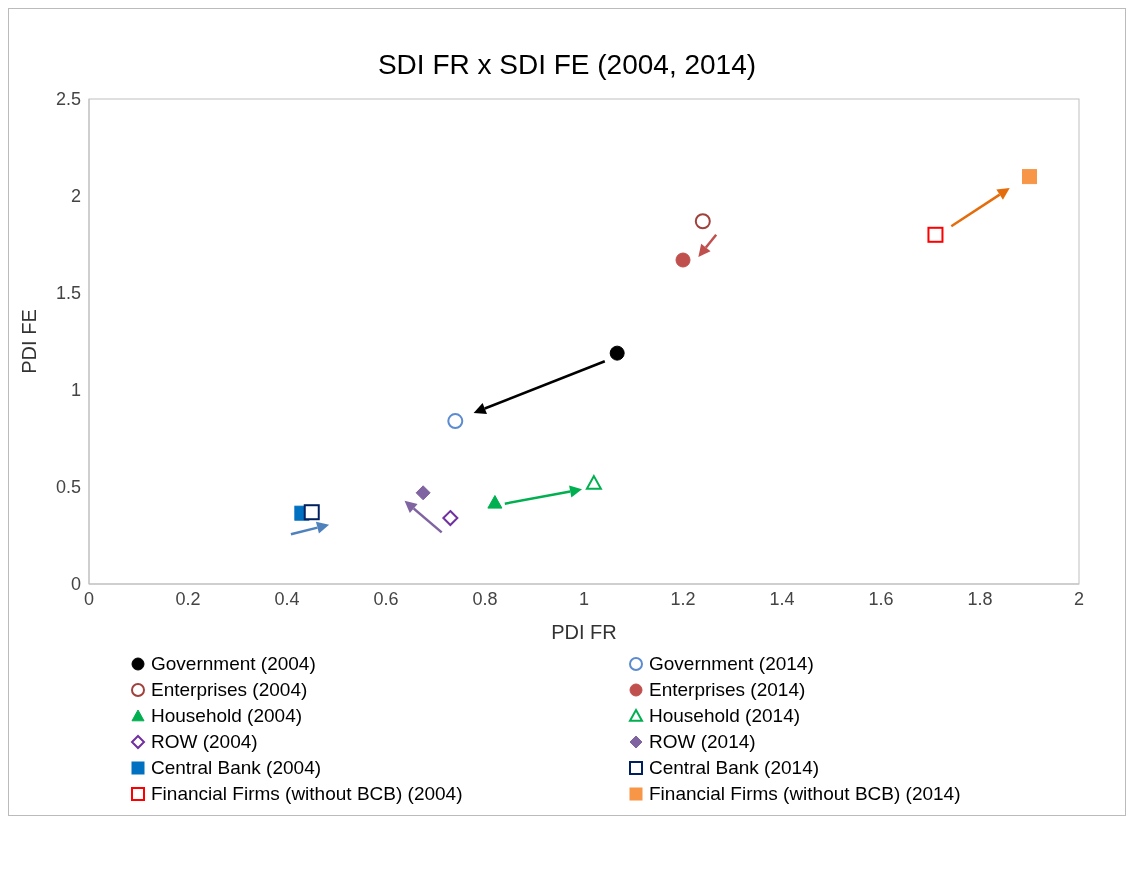 The width and height of the screenshot is (1132, 891). What do you see at coordinates (734, 768) in the screenshot?
I see `legend-label: Central Bank (2014)` at bounding box center [734, 768].